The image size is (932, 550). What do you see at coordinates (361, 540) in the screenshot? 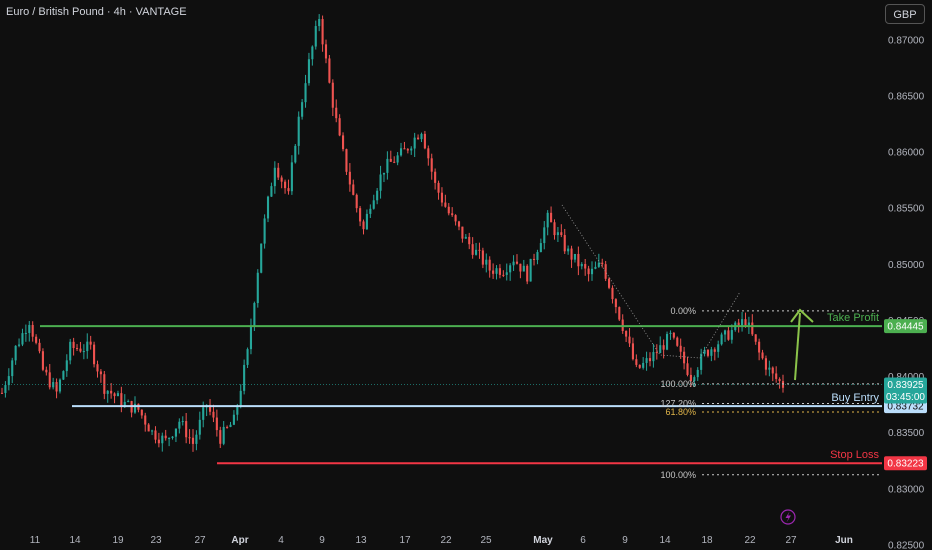
I see `x-tick-label: 13` at bounding box center [361, 540].